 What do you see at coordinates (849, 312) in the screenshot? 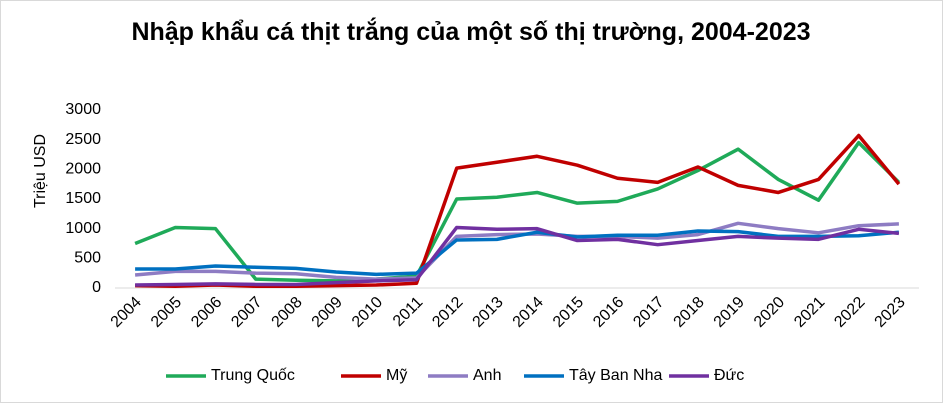
I see `x-tick-label: 2022` at bounding box center [849, 312].